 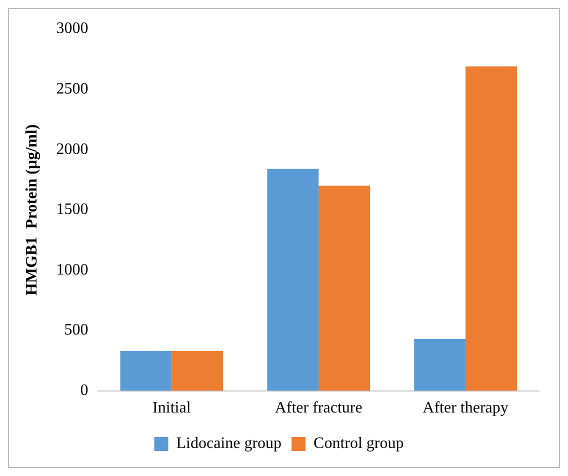 I want to click on y-axis-title: HMGB1 Protein (µg/ml), so click(x=32, y=210).